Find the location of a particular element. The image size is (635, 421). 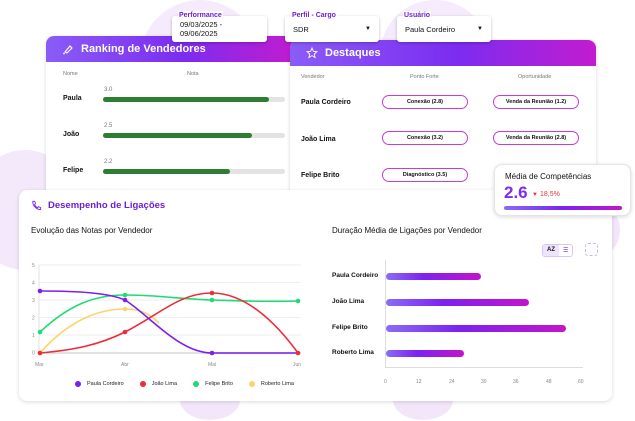

perfil-filter-label: Perfil - Cargo is located at coordinates (314, 15).